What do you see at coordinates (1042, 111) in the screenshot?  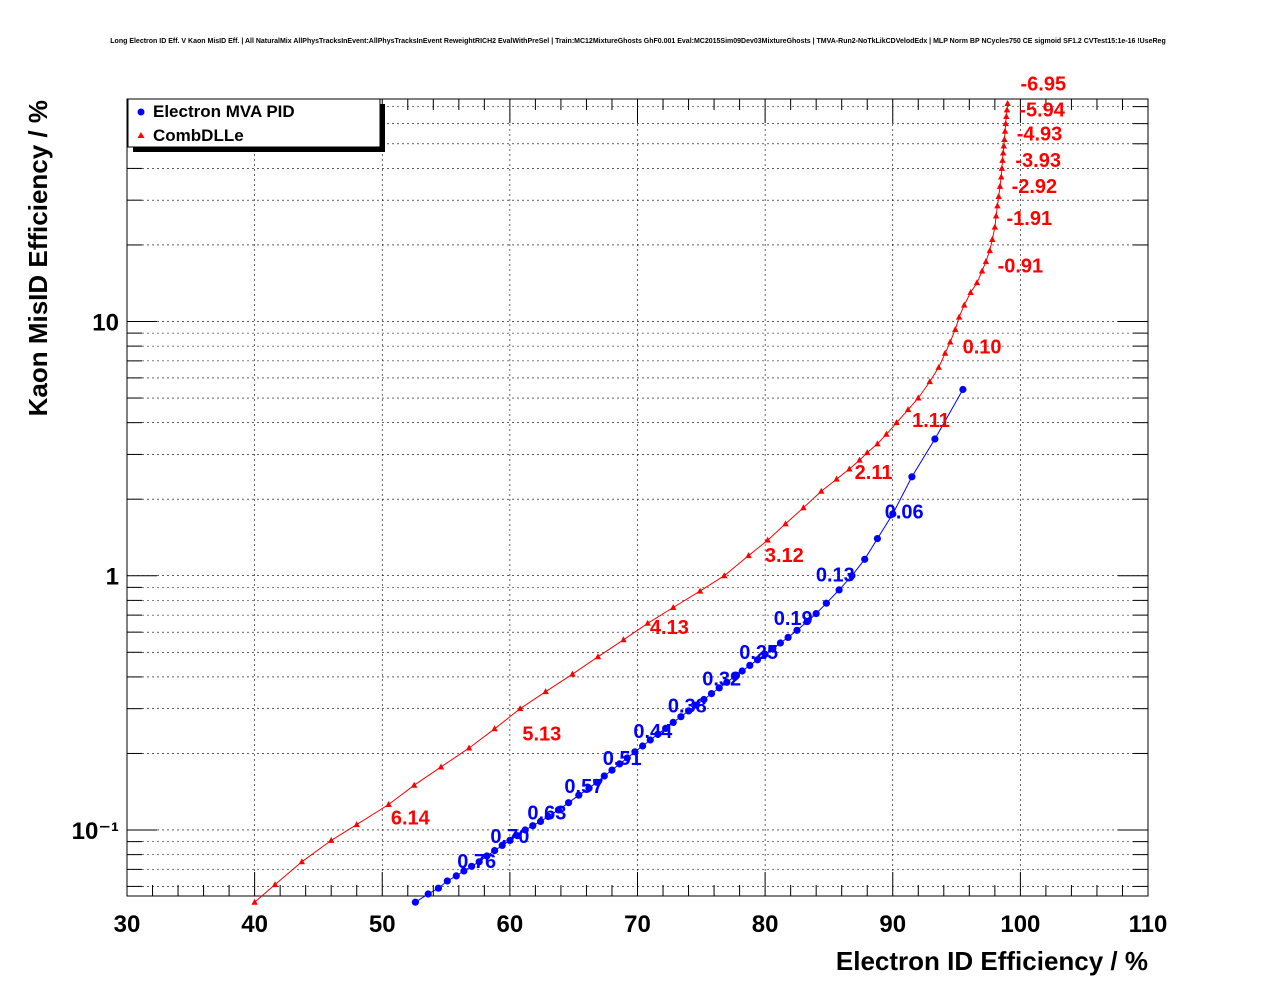 I see `annotation-label: -5.94` at bounding box center [1042, 111].